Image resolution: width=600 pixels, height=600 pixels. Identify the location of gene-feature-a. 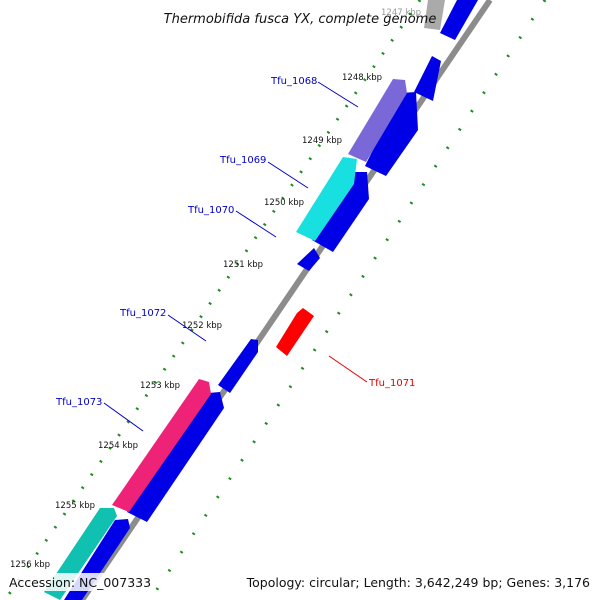
(427, 78).